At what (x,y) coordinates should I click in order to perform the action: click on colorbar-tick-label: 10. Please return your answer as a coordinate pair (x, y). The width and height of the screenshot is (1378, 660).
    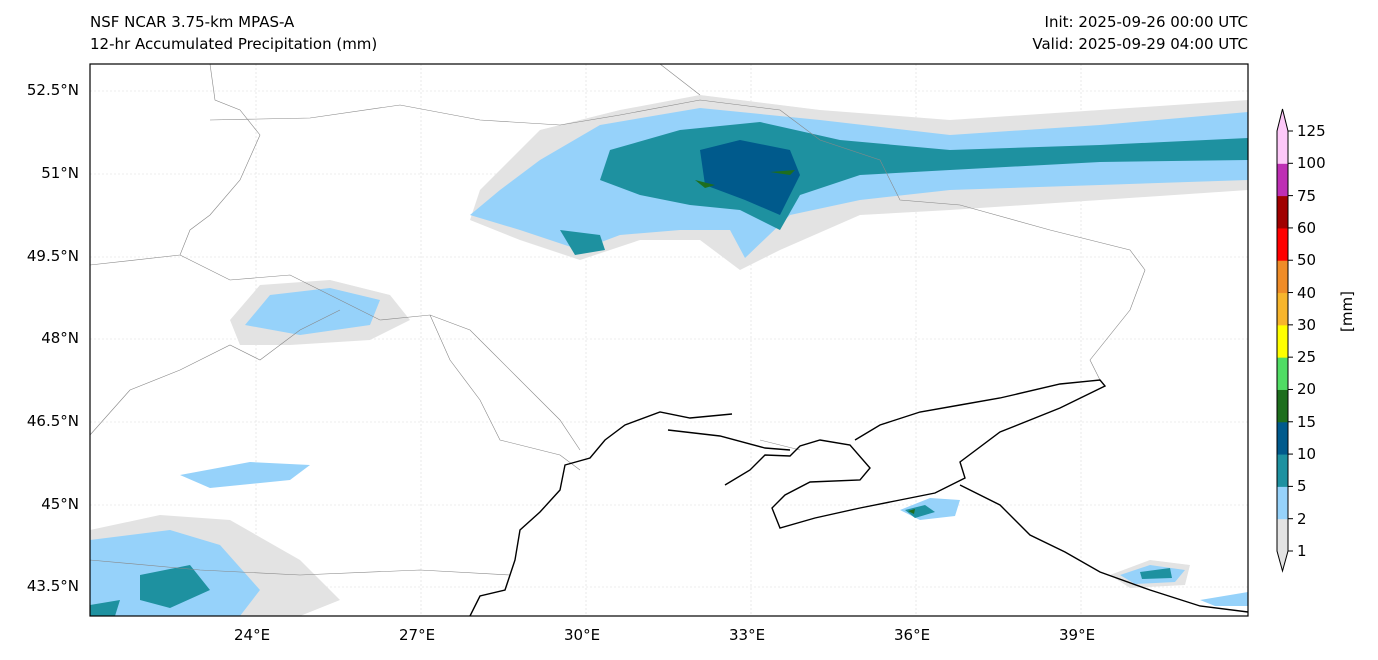
    Looking at the image, I should click on (1307, 454).